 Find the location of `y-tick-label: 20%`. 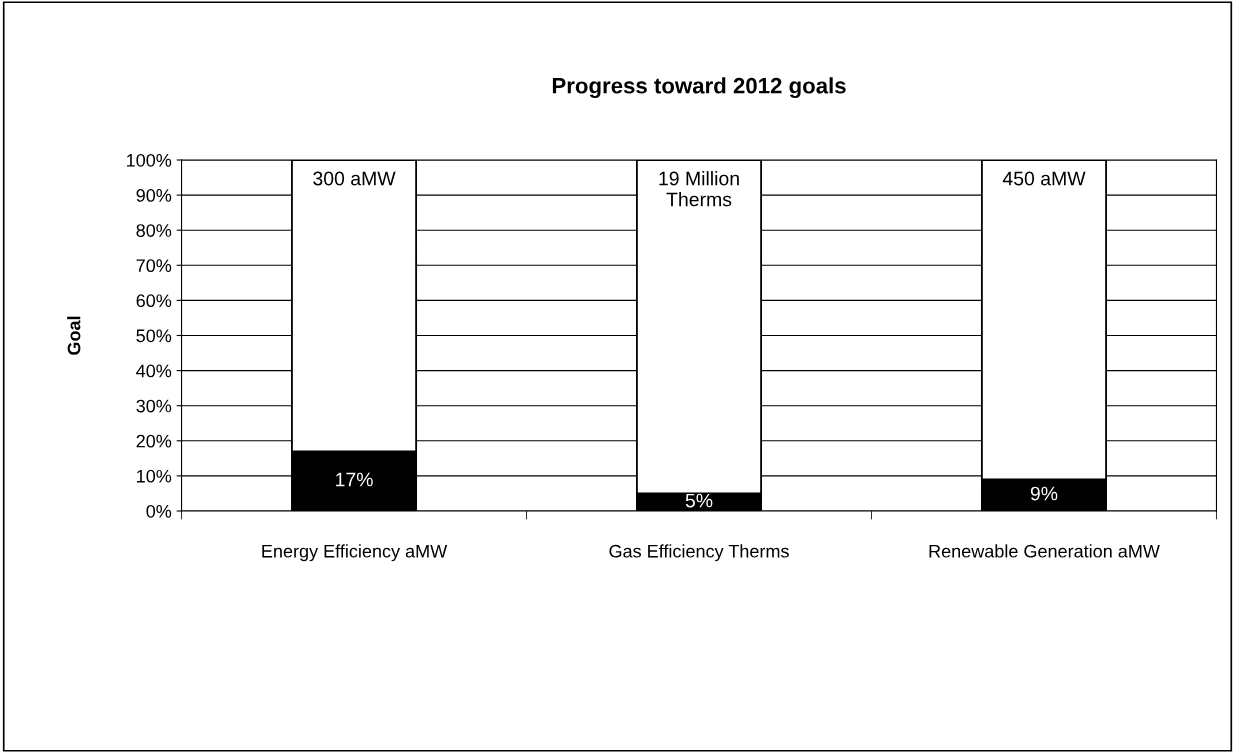

y-tick-label: 20% is located at coordinates (154, 441).